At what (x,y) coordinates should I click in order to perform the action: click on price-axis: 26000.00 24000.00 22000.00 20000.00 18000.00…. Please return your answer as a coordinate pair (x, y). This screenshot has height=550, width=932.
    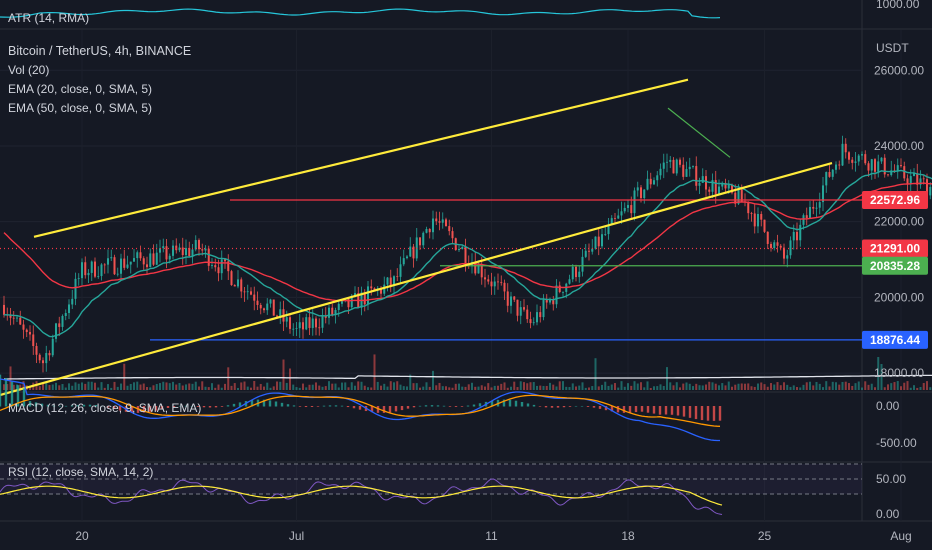
    Looking at the image, I should click on (895, 260).